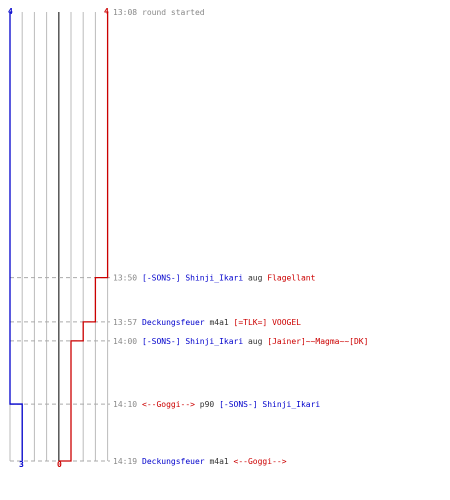  Describe the element at coordinates (59, 464) in the screenshot. I see `red-final-count: 0` at that location.